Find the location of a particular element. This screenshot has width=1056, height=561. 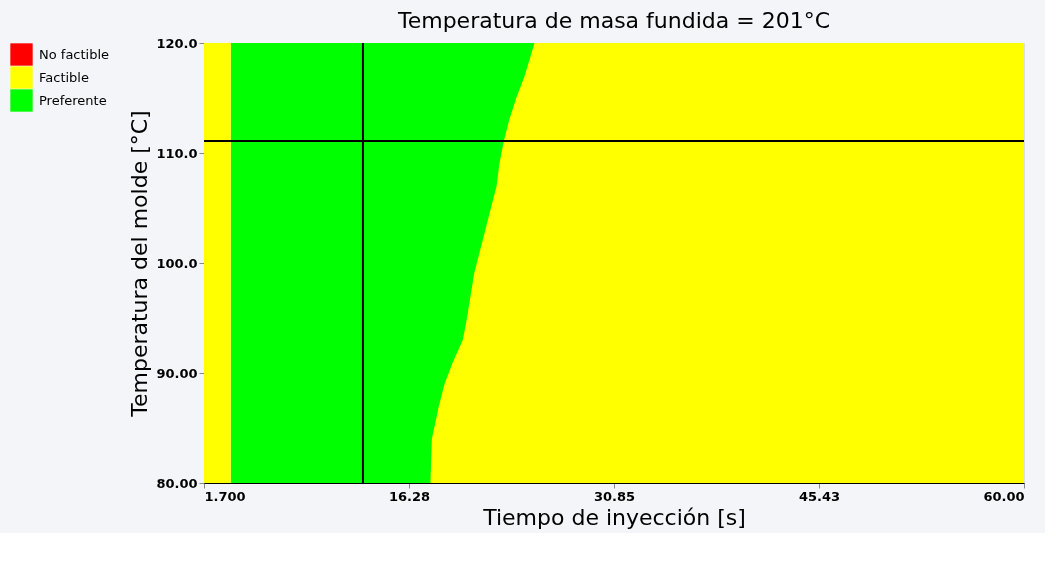

legend-label: Preferente is located at coordinates (73, 100).